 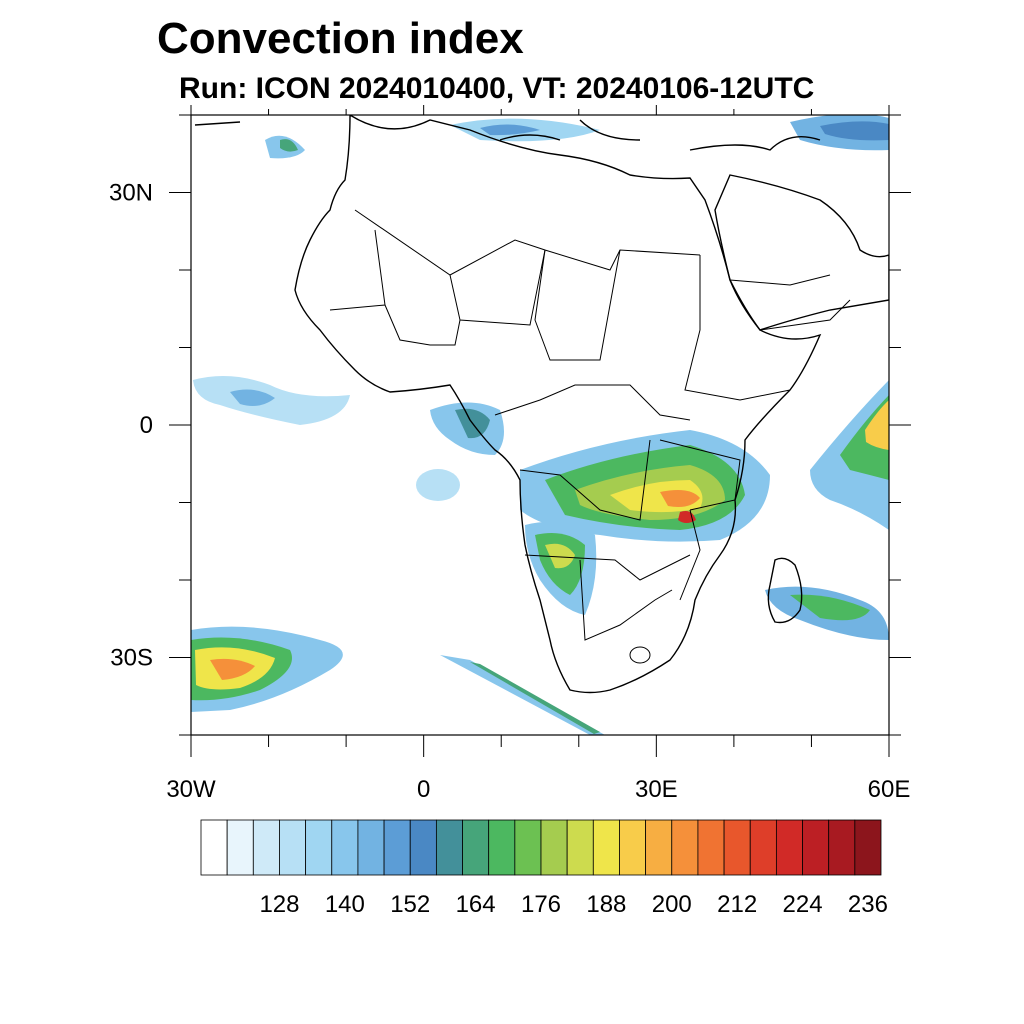 I want to click on field-med-core, so click(x=510, y=130).